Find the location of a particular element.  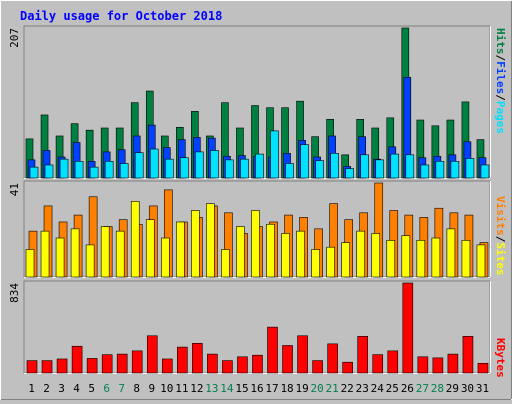

x-tick-label-day-16: 16 is located at coordinates (256, 388).